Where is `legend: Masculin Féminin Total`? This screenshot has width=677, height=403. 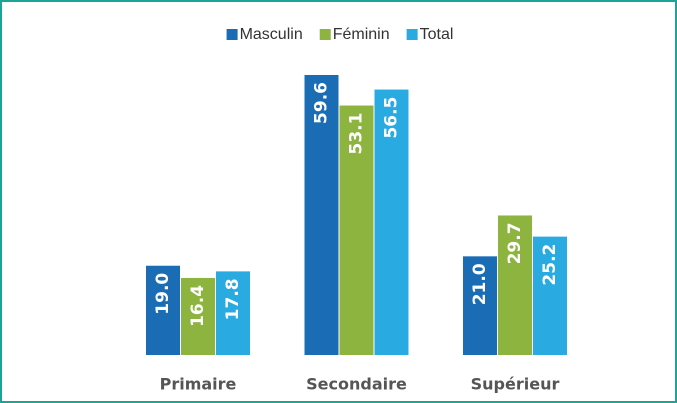
legend: Masculin Féminin Total is located at coordinates (340, 34).